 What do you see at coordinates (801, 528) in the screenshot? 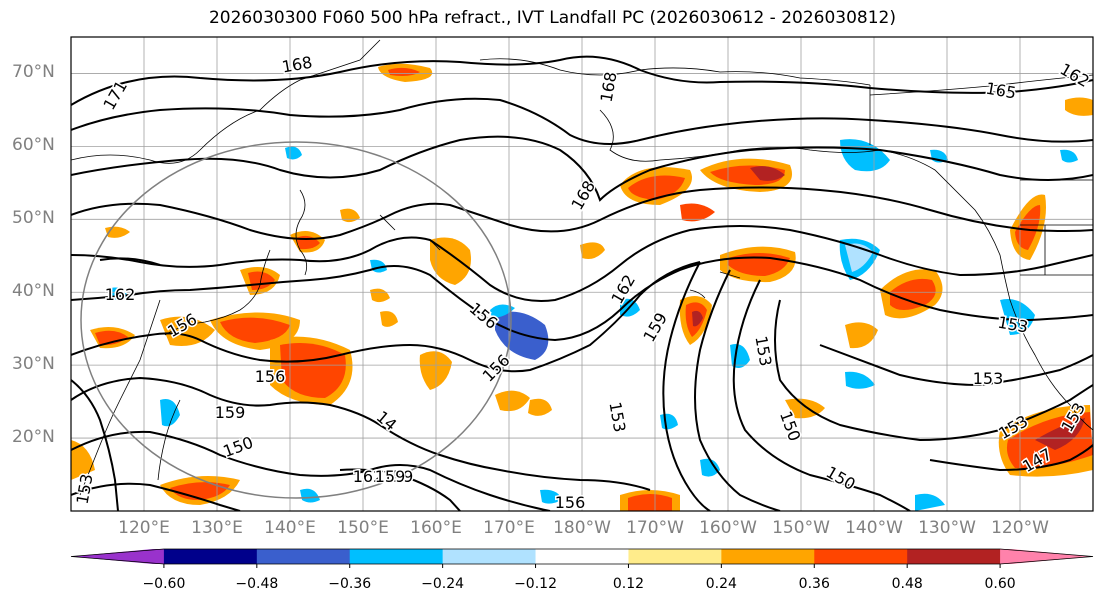
I see `lon-tick-label: 150°W` at bounding box center [801, 528].